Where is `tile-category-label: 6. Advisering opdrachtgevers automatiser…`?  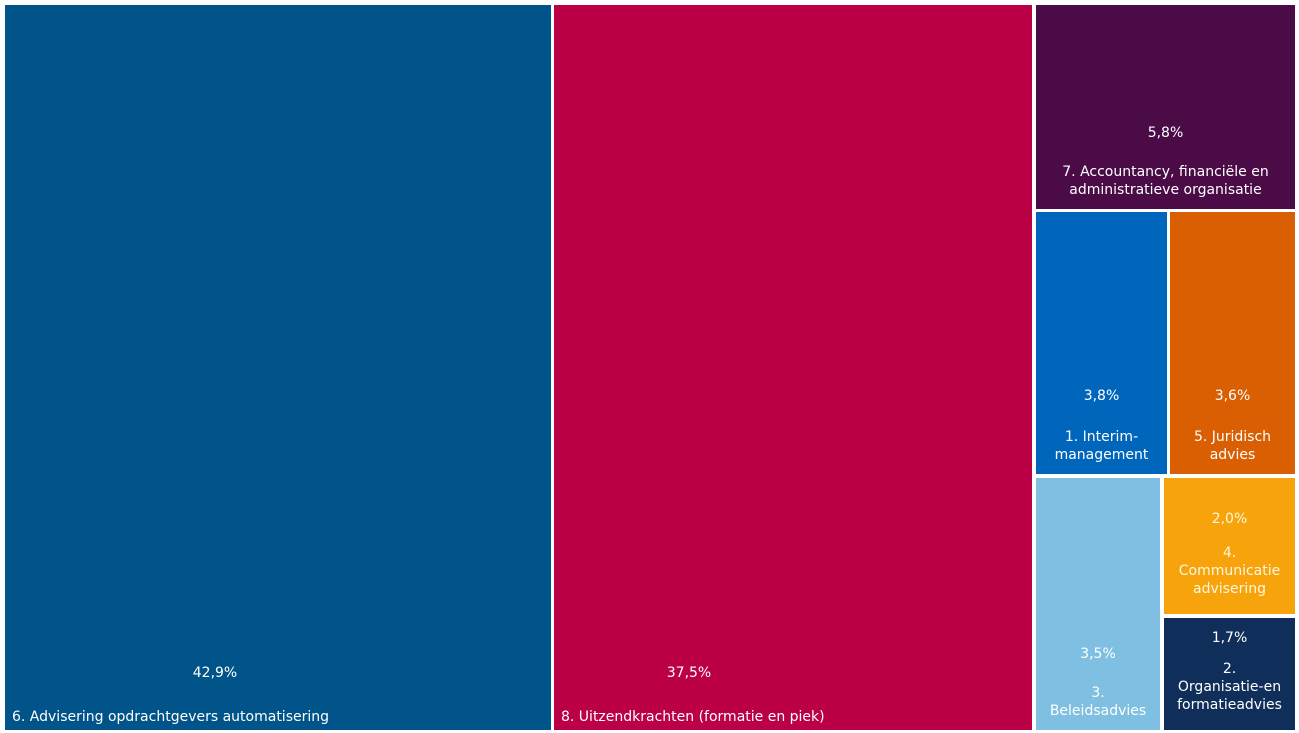
tile-category-label: 6. Advisering opdrachtgevers automatiser… is located at coordinates (171, 717).